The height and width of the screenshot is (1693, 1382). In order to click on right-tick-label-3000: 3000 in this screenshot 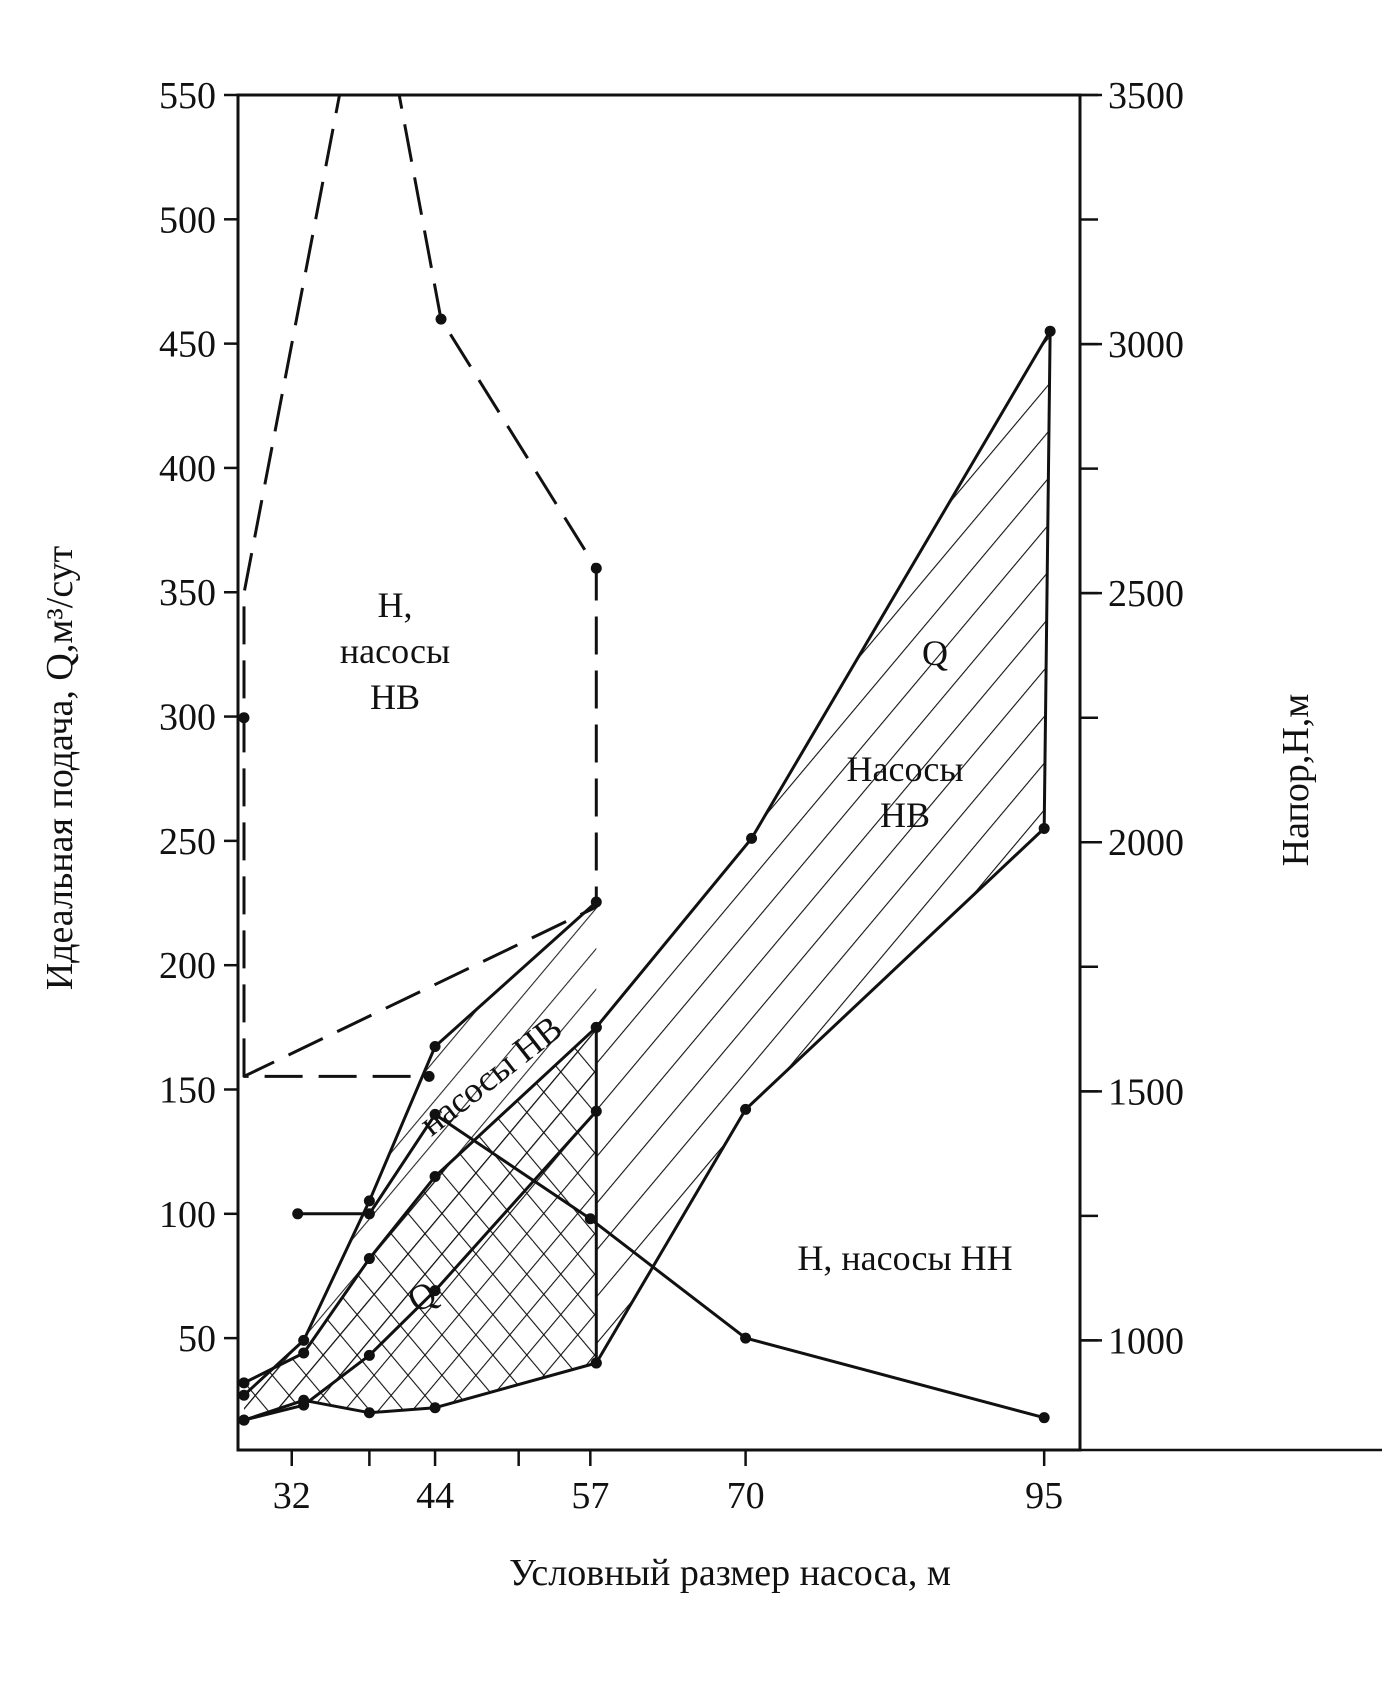, I will do `click(1146, 345)`.